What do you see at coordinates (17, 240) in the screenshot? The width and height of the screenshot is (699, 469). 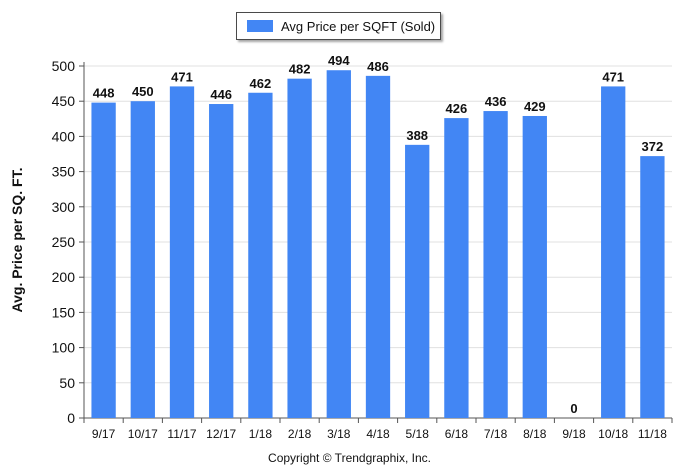 I see `y-axis-label: Avg. Price per SQ. FT.` at bounding box center [17, 240].